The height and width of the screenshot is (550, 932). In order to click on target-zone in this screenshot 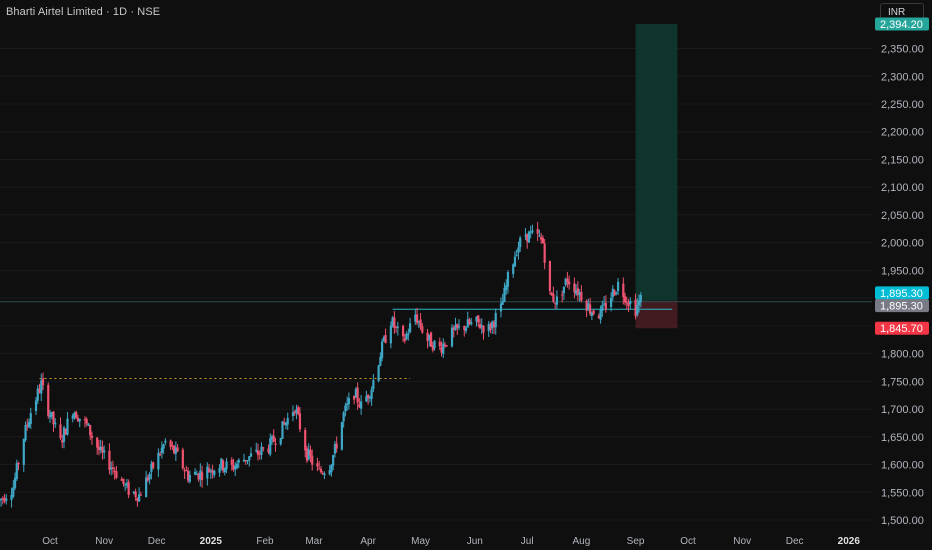, I will do `click(656, 162)`.